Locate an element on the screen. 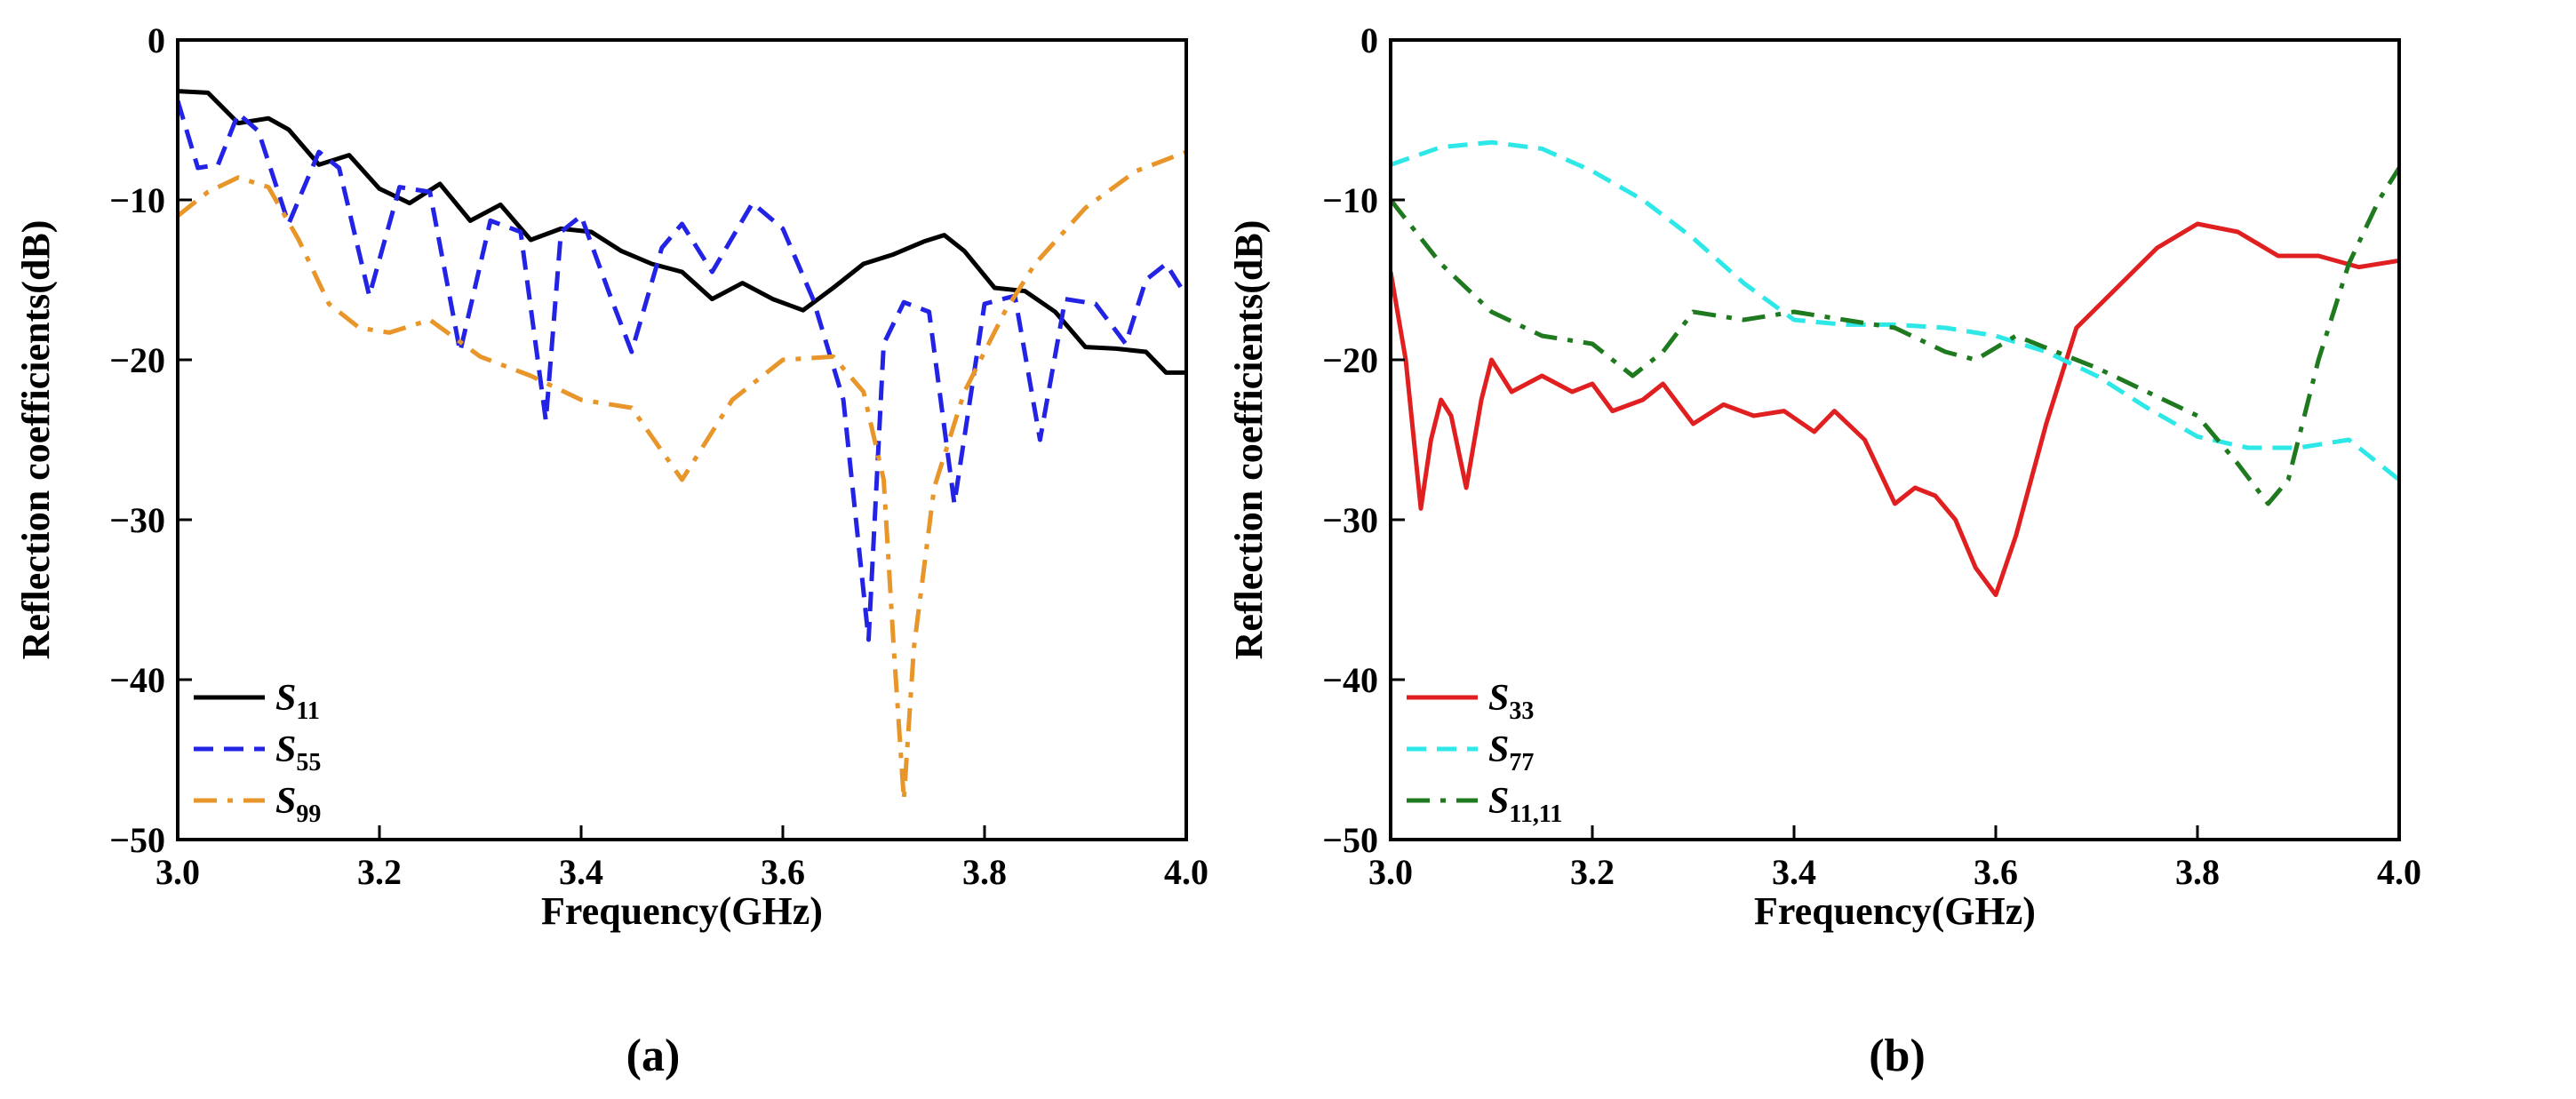 This screenshot has width=2576, height=1099. legend-label-S33: S33 is located at coordinates (1511, 701).